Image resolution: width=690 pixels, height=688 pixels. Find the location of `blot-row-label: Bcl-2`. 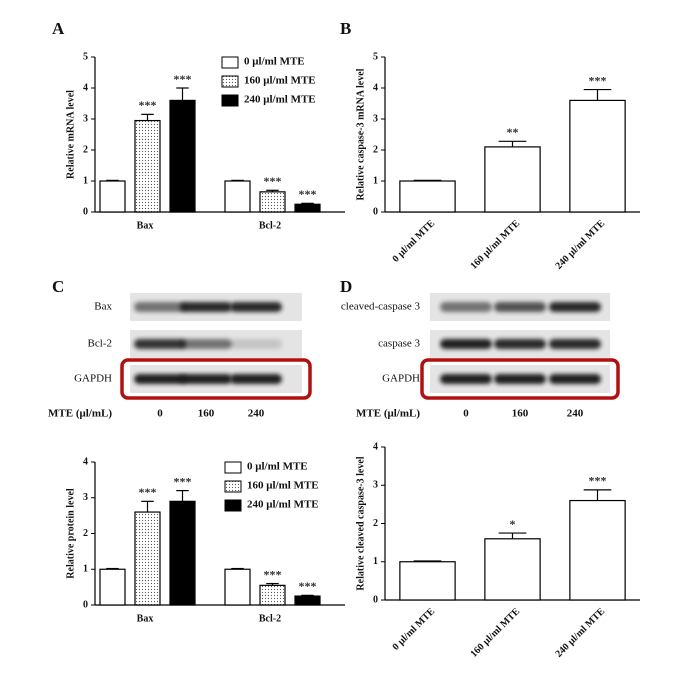

blot-row-label: Bcl-2 is located at coordinates (100, 344).